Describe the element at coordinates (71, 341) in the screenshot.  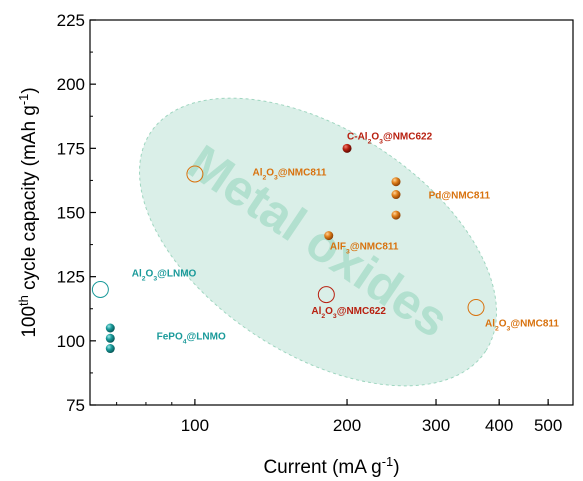
I see `y-tick-label: 100` at that location.